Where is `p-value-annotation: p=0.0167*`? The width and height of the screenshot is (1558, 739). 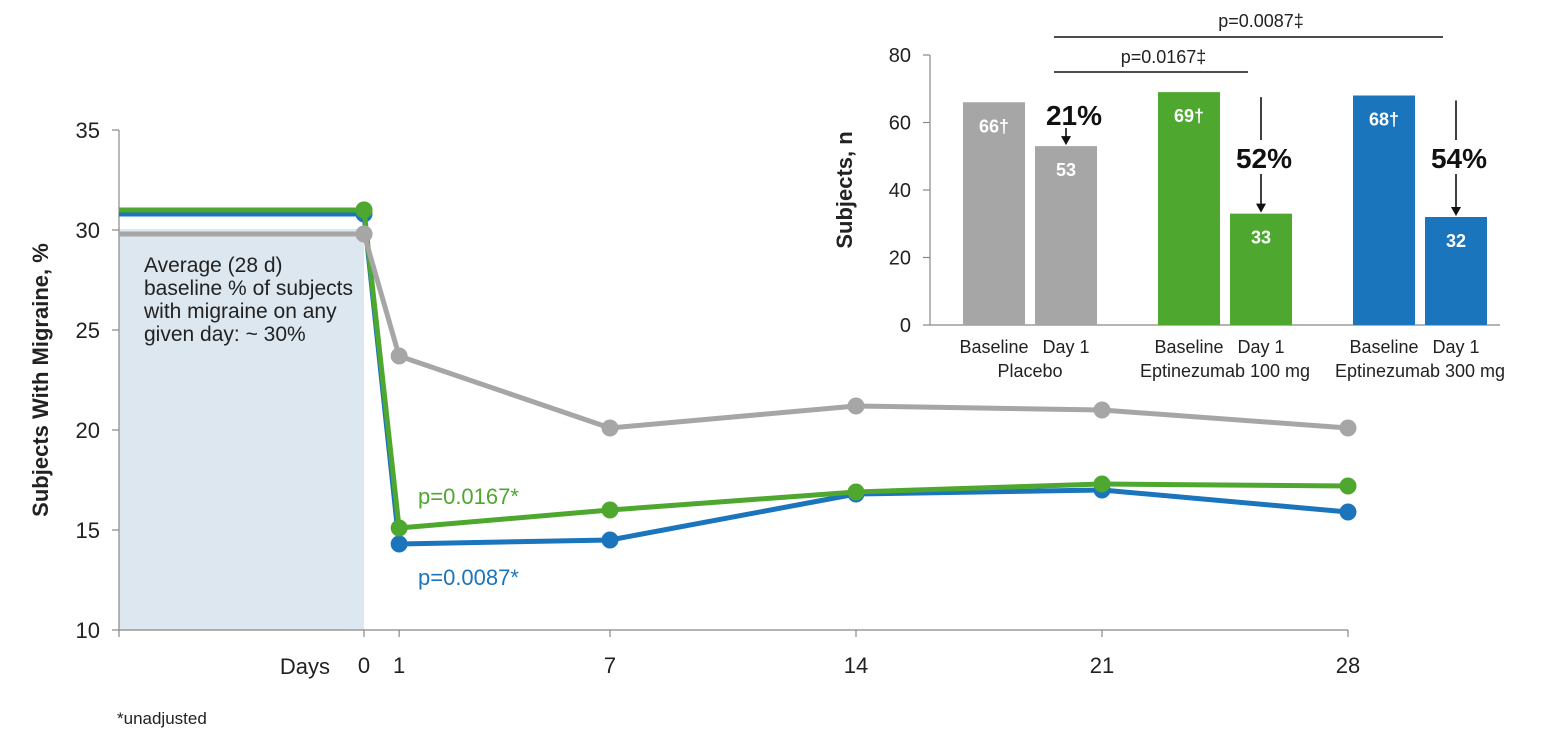 p-value-annotation: p=0.0167* is located at coordinates (468, 496).